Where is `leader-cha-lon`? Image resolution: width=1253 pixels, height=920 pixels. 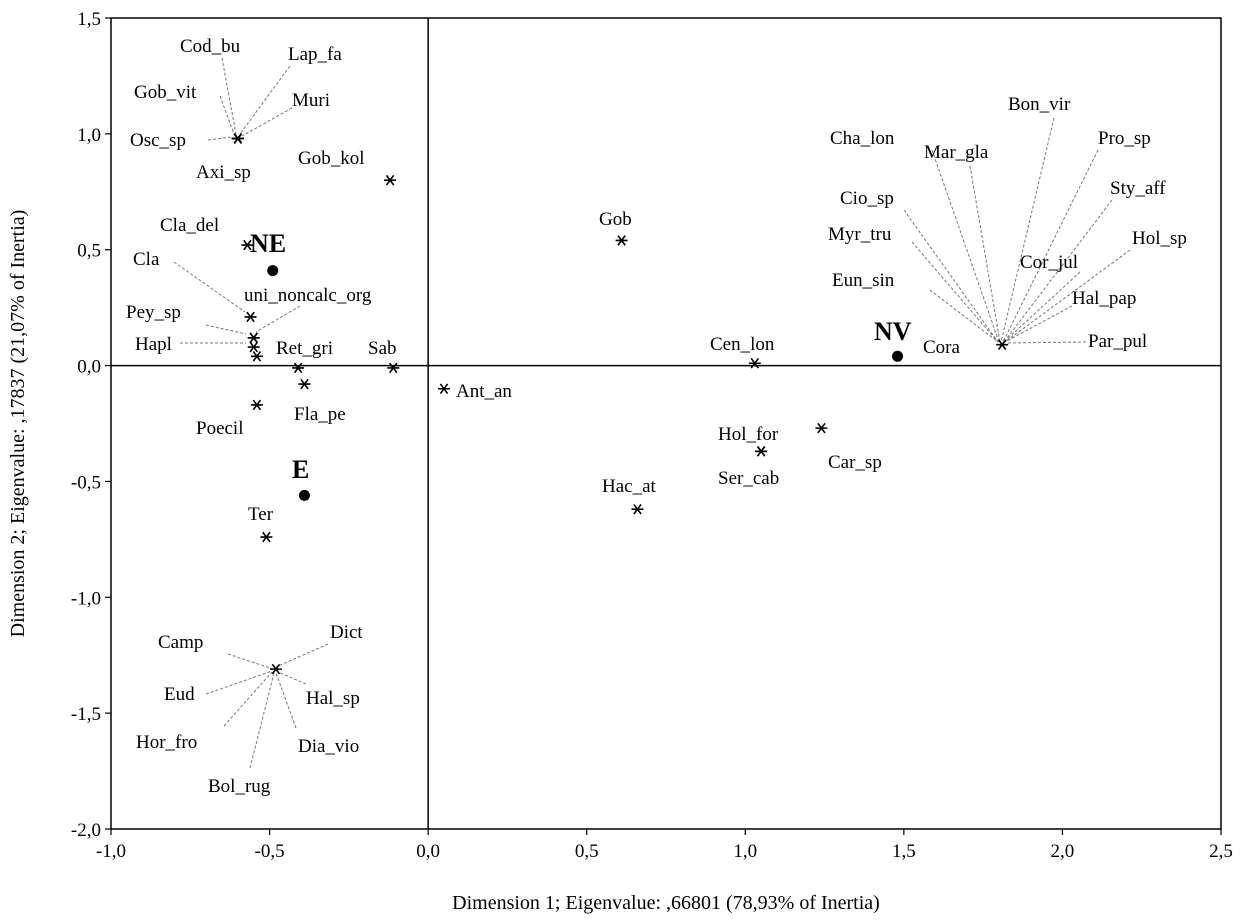 leader-cha-lon is located at coordinates (965, 246).